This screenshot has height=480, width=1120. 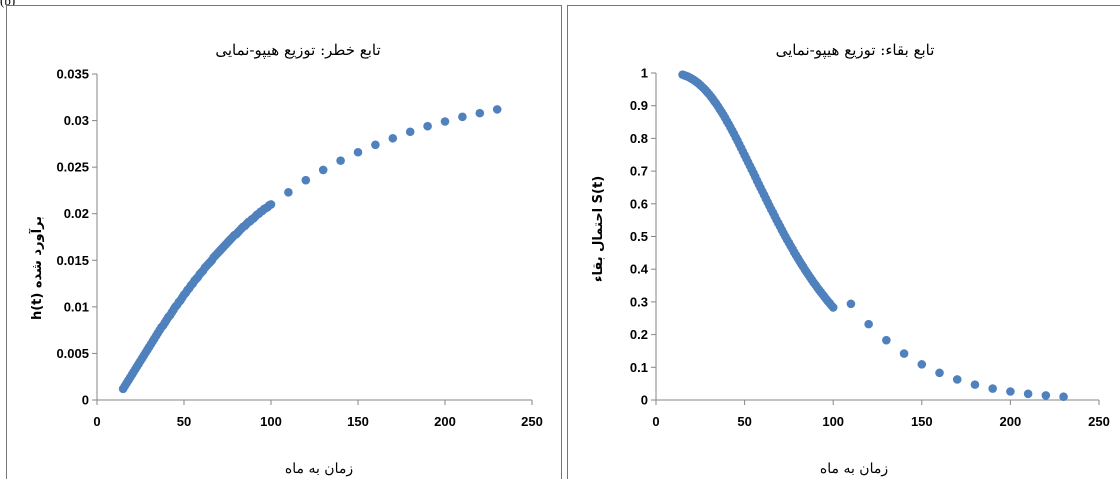 What do you see at coordinates (72, 353) in the screenshot?
I see `y-tick-label: 0.005` at bounding box center [72, 353].